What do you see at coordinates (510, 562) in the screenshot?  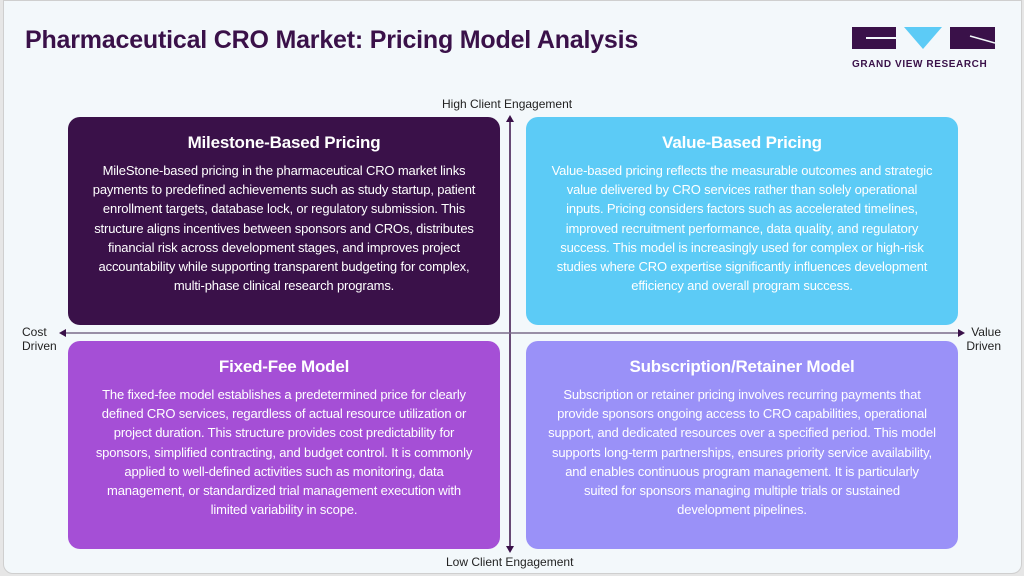 I see `axis-label-bottom: Low Client Engagement` at bounding box center [510, 562].